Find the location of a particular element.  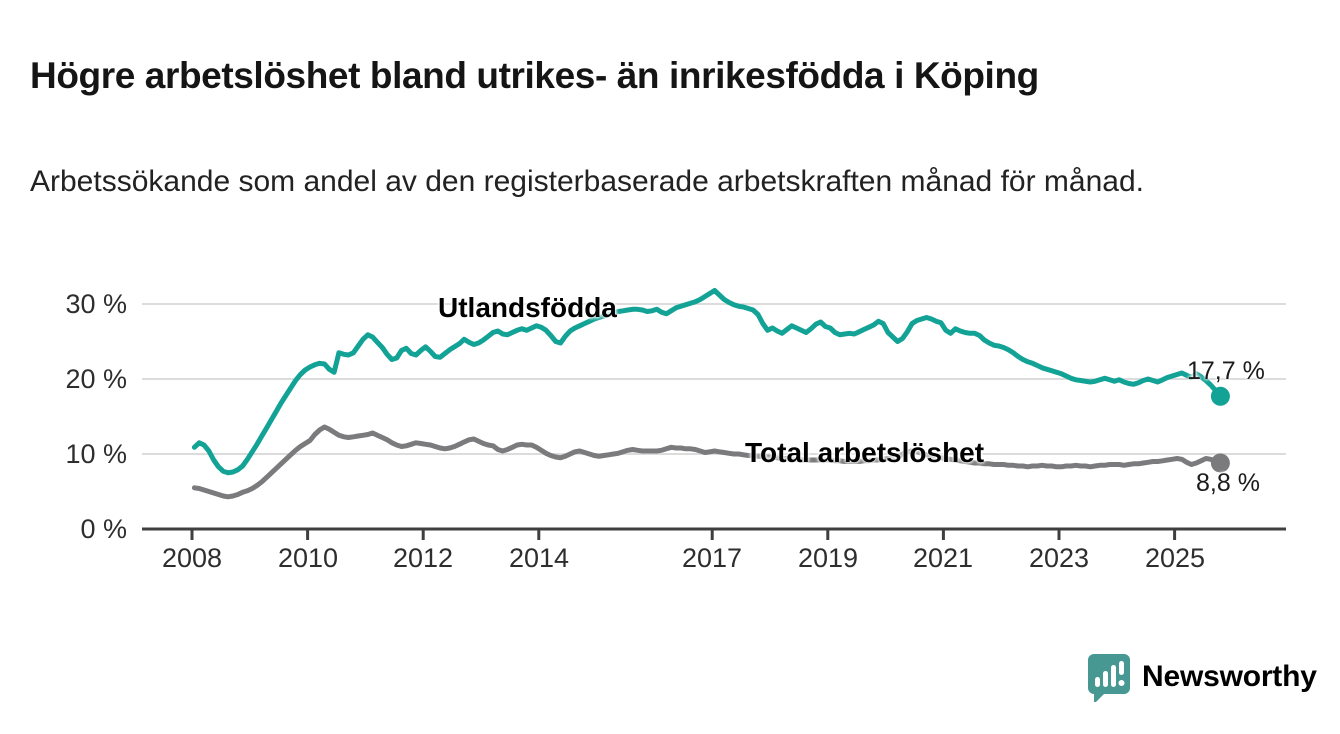

newsworthy-logo-icon is located at coordinates (1109, 678).